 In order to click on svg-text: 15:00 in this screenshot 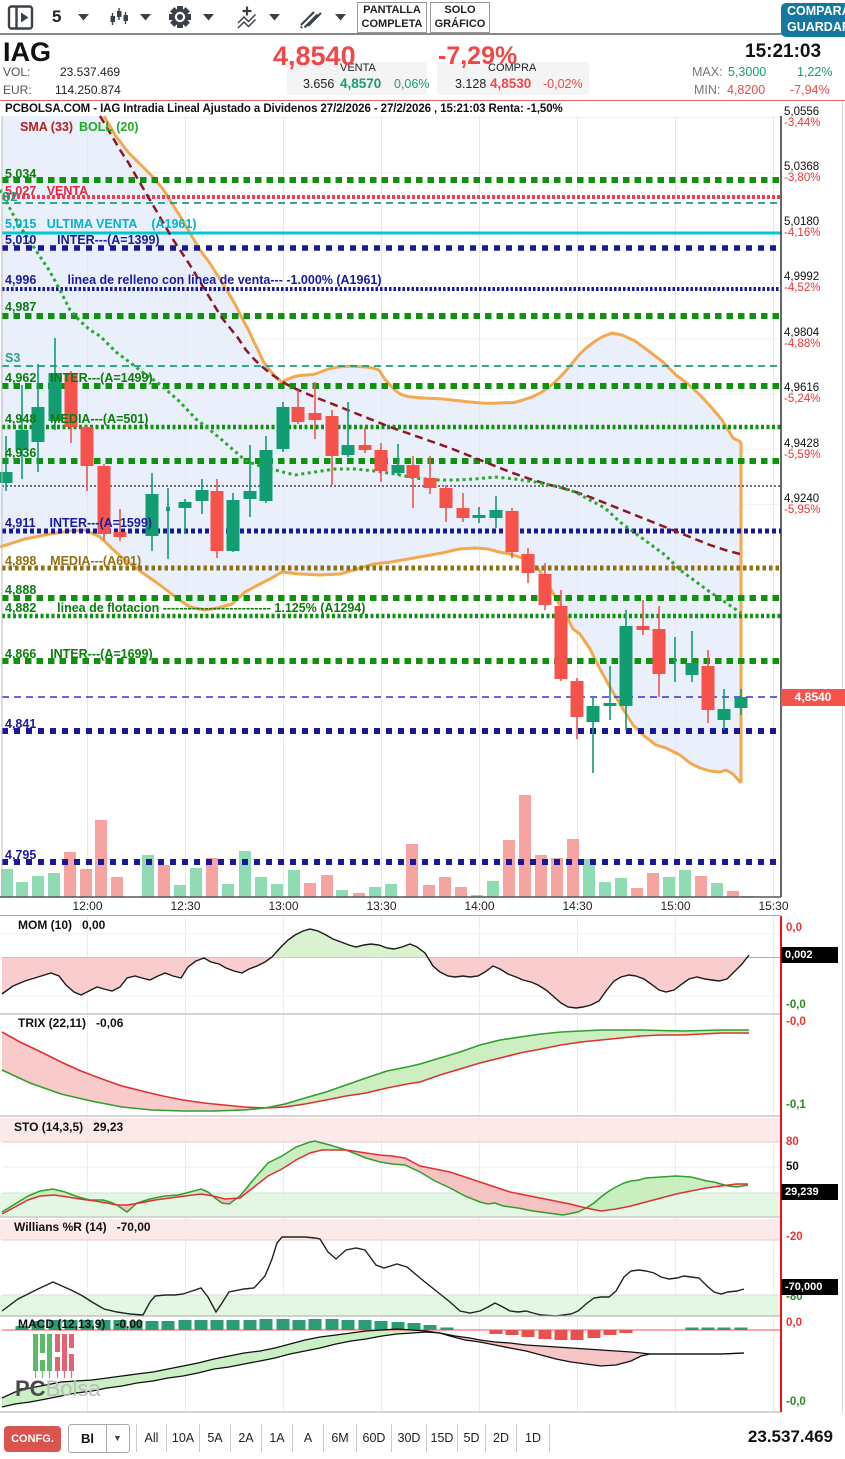, I will do `click(675, 906)`.